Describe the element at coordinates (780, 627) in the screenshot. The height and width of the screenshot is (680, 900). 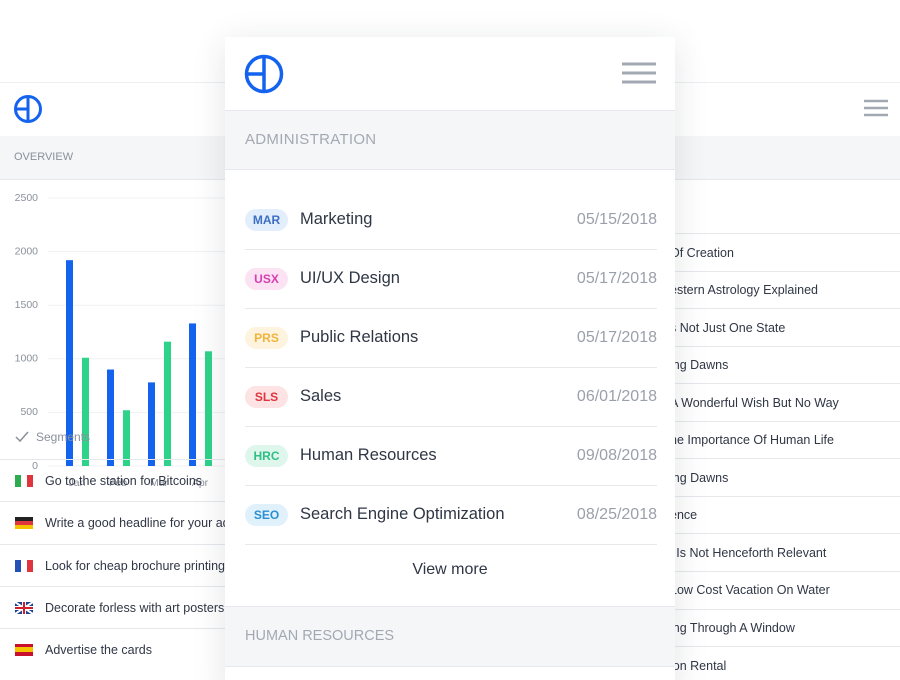
I see `list-item: ing Through A Window` at that location.